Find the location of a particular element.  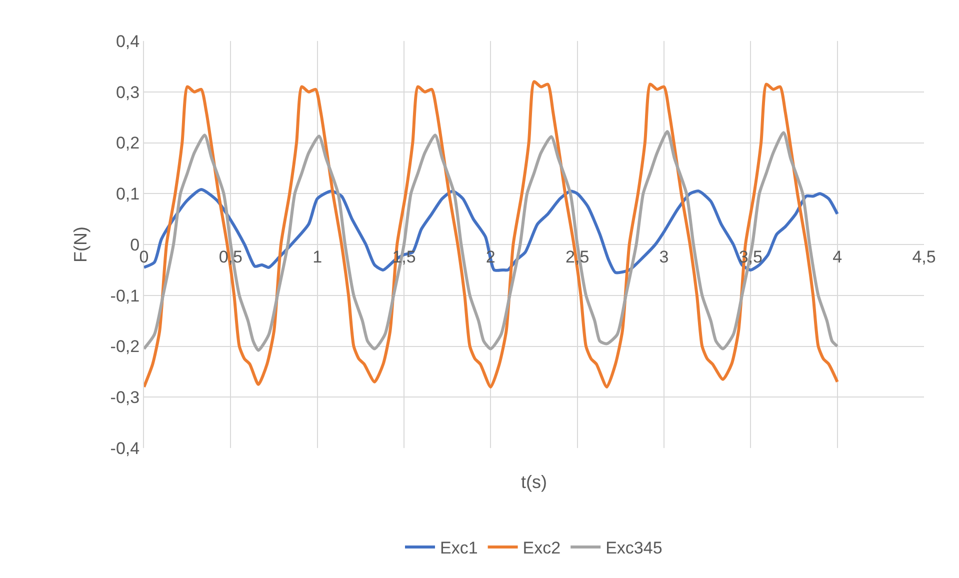

x-tick-label: 1 is located at coordinates (317, 257).